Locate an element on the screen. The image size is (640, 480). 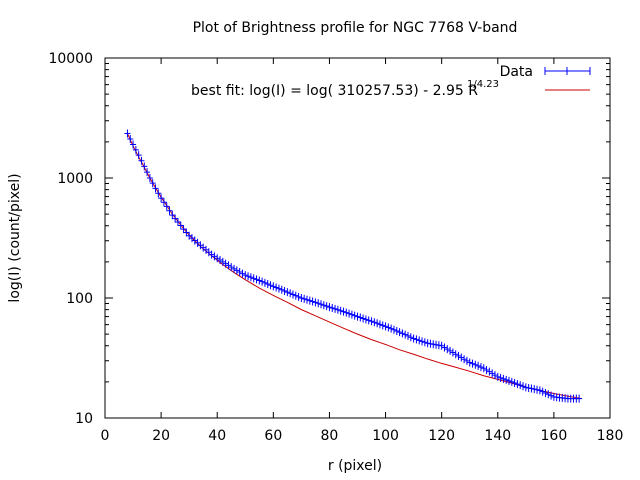
x-axis-label: r (pixel) is located at coordinates (355, 466).